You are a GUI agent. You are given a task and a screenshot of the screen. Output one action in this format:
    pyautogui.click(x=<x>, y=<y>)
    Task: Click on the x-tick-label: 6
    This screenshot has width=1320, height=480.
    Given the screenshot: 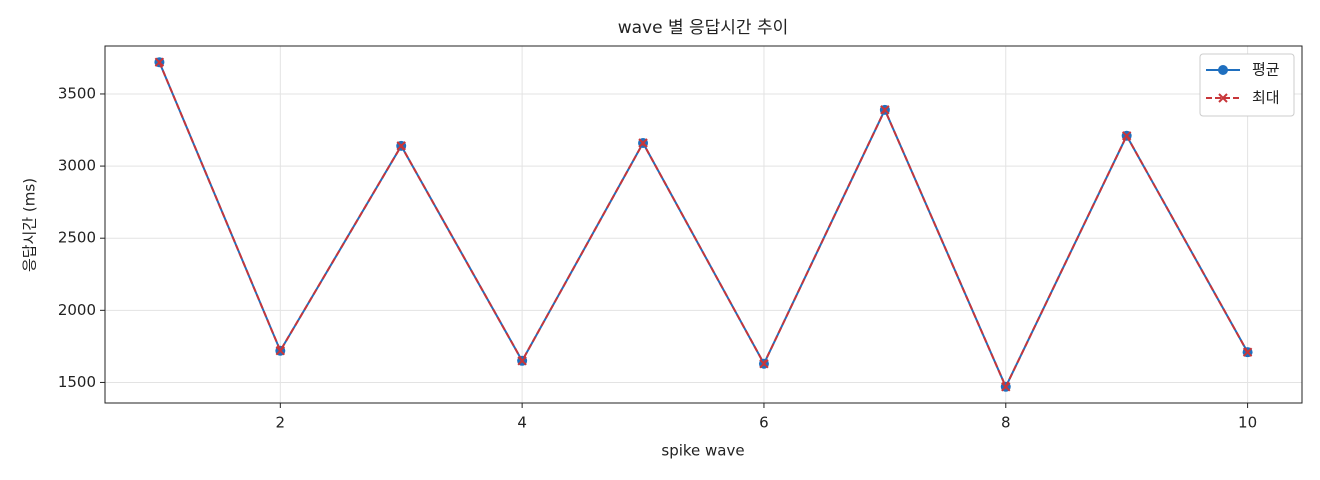 What is the action you would take?
    pyautogui.click(x=764, y=423)
    